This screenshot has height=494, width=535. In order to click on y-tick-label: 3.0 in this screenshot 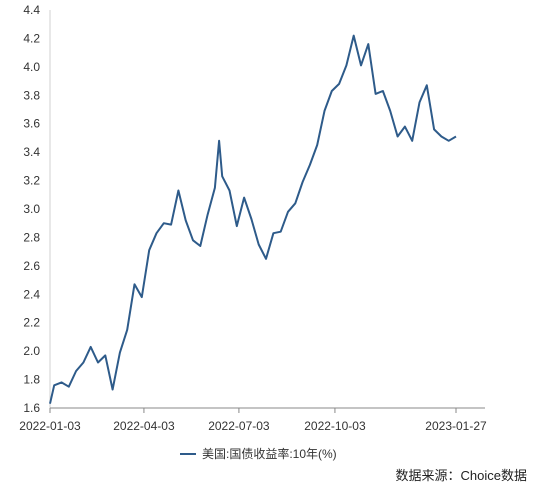, I will do `click(31, 209)`.